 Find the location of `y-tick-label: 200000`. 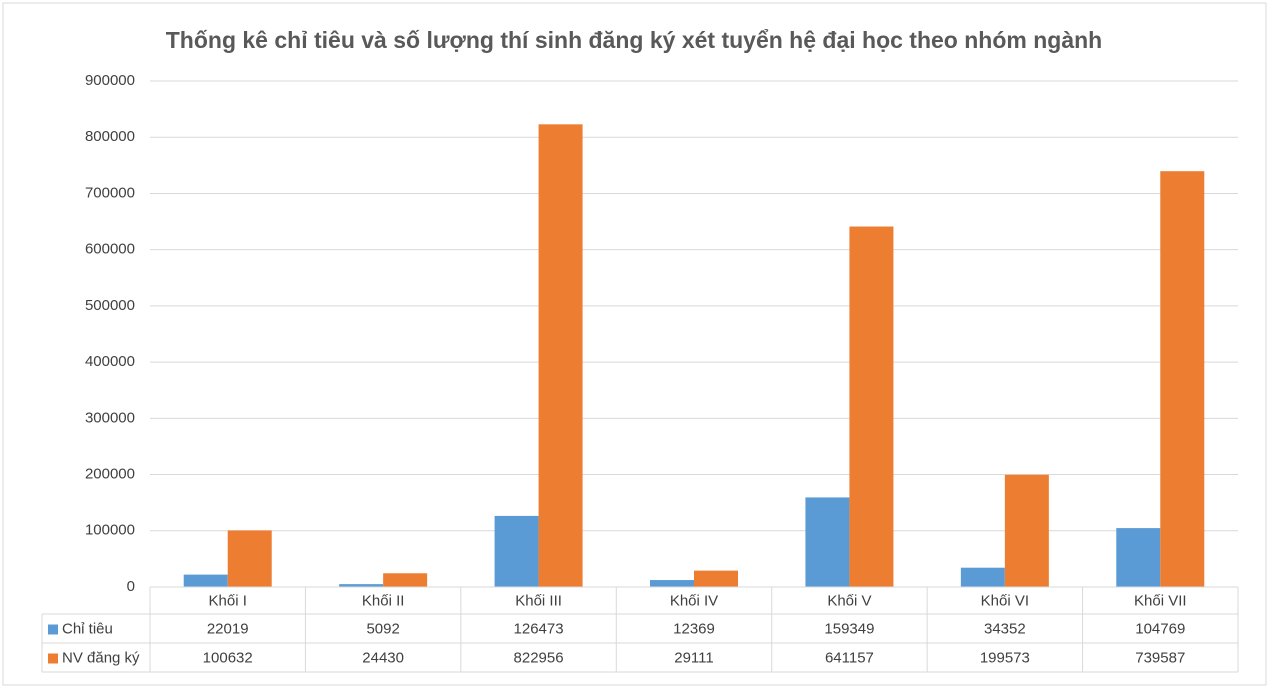

y-tick-label: 200000 is located at coordinates (110, 474).